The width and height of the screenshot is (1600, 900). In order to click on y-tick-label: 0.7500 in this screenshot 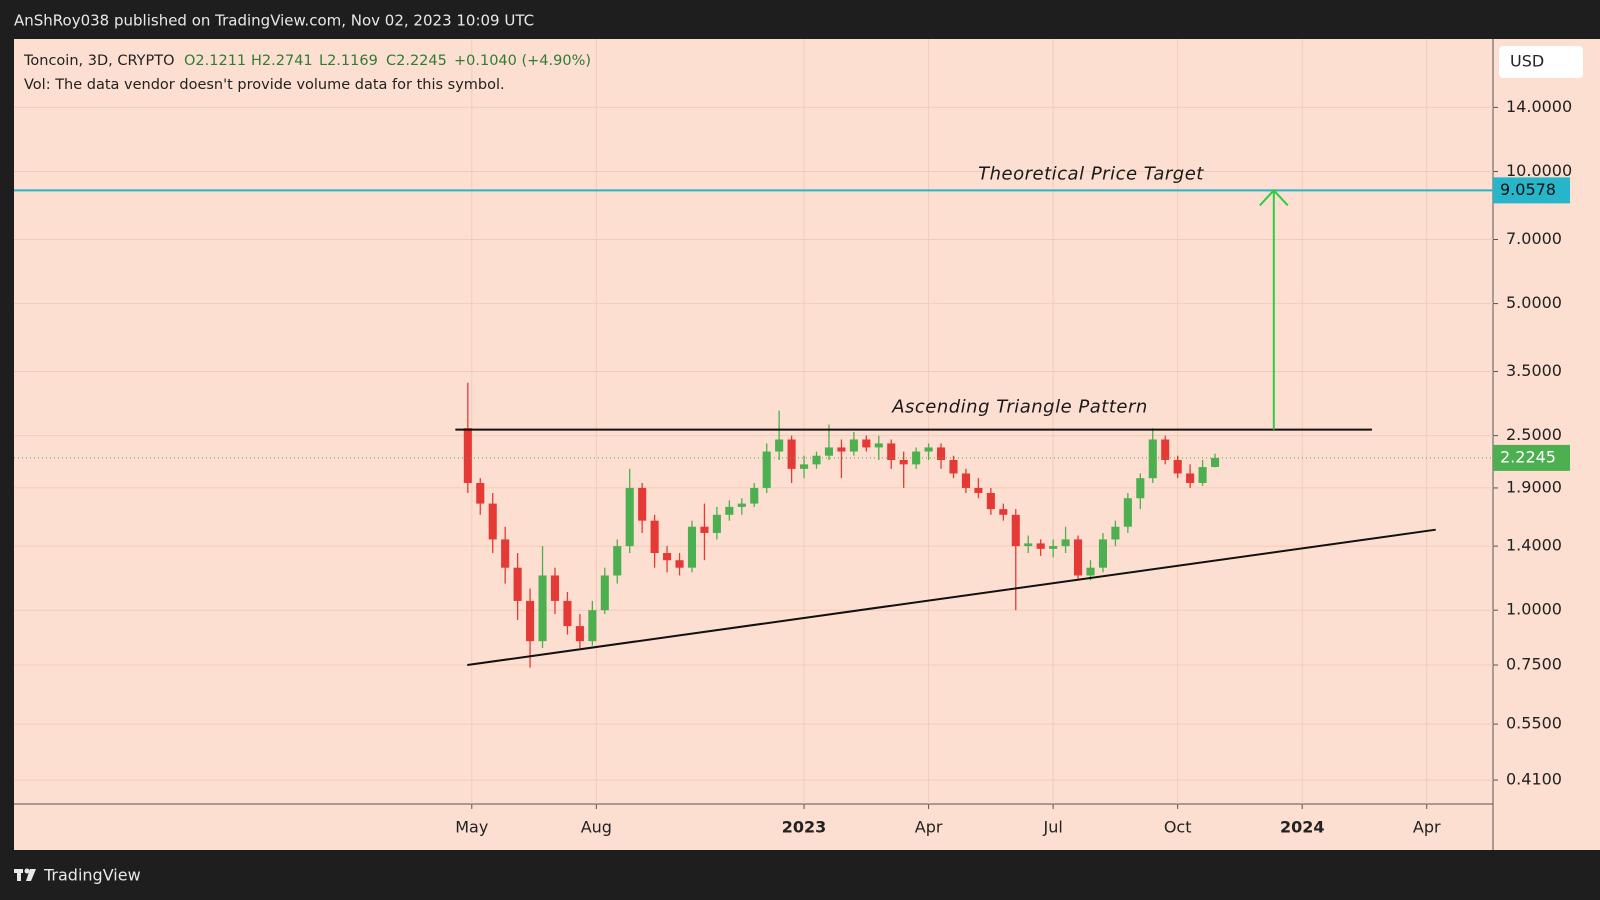, I will do `click(1534, 664)`.